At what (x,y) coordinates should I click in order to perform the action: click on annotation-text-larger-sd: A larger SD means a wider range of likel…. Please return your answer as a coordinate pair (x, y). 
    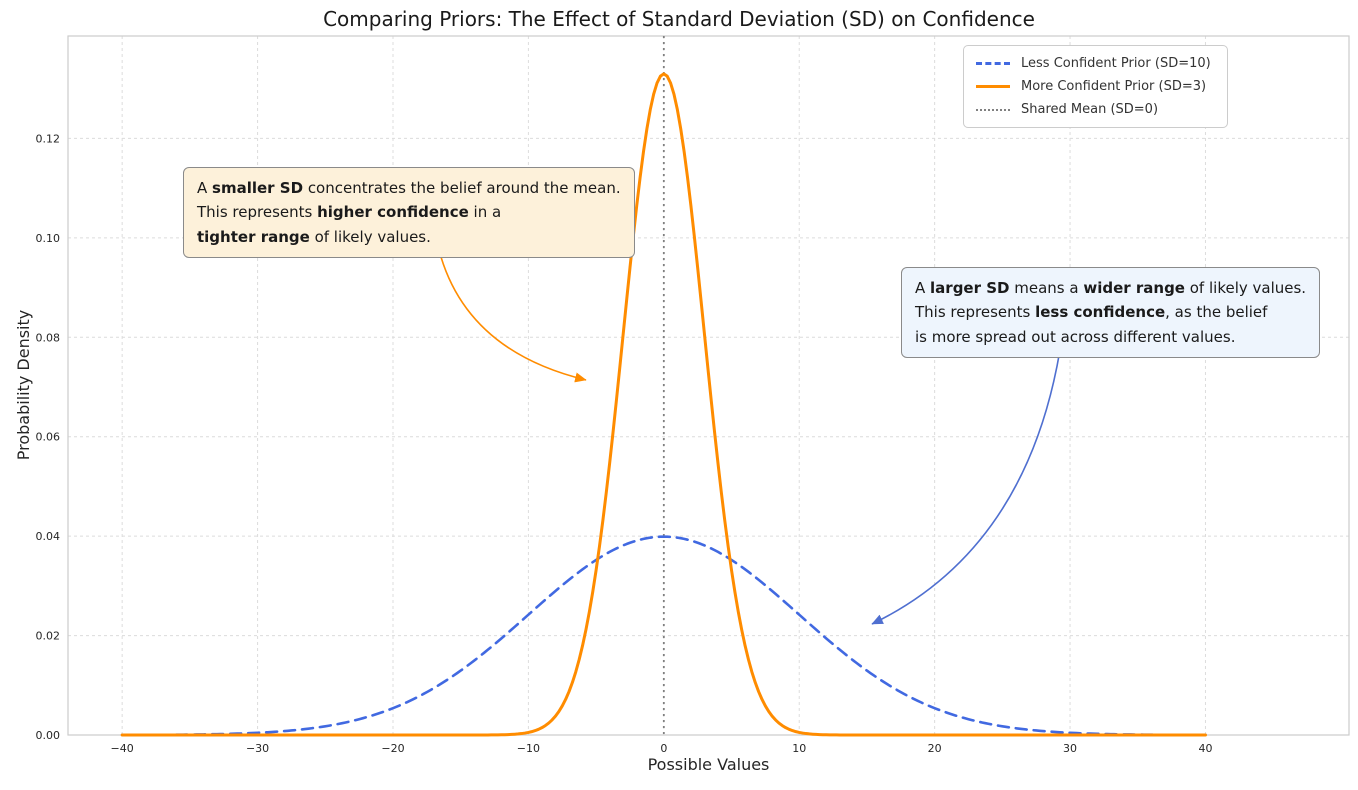
    Looking at the image, I should click on (1111, 312).